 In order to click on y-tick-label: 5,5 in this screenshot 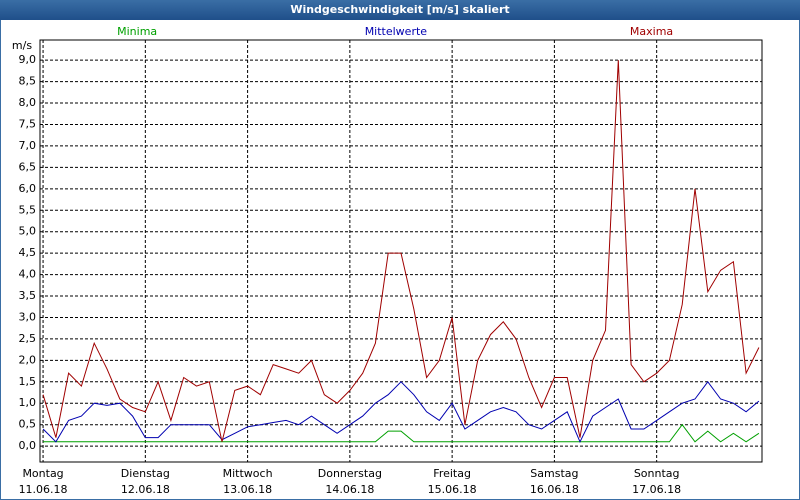, I will do `click(28, 209)`.